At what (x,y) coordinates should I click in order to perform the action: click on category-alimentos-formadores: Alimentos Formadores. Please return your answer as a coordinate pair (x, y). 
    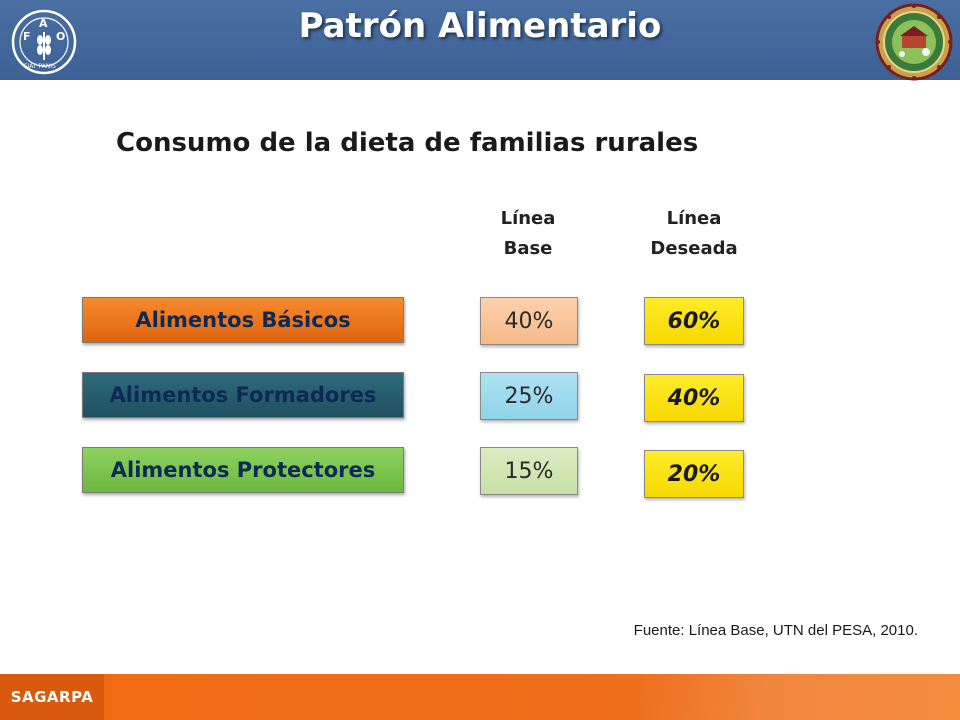
    Looking at the image, I should click on (243, 395).